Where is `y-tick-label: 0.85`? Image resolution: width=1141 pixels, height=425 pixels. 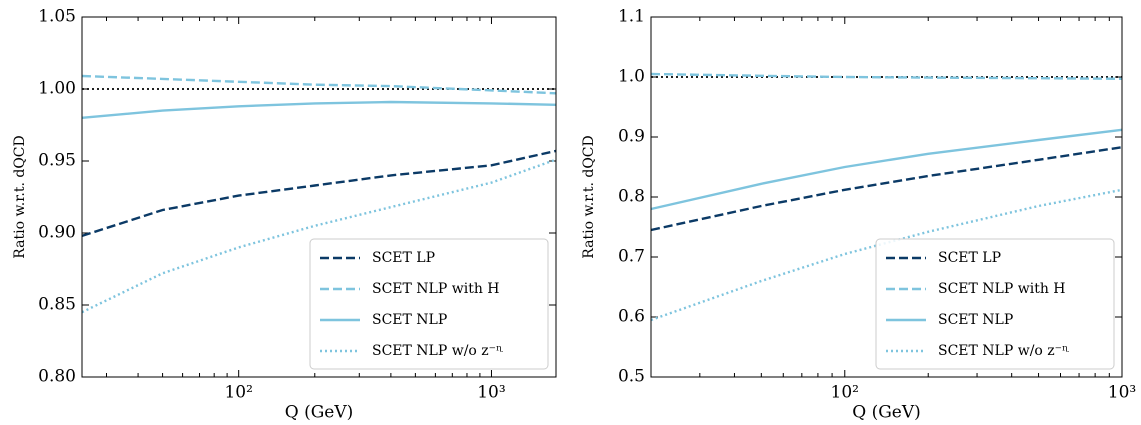 y-tick-label: 0.85 is located at coordinates (57, 305).